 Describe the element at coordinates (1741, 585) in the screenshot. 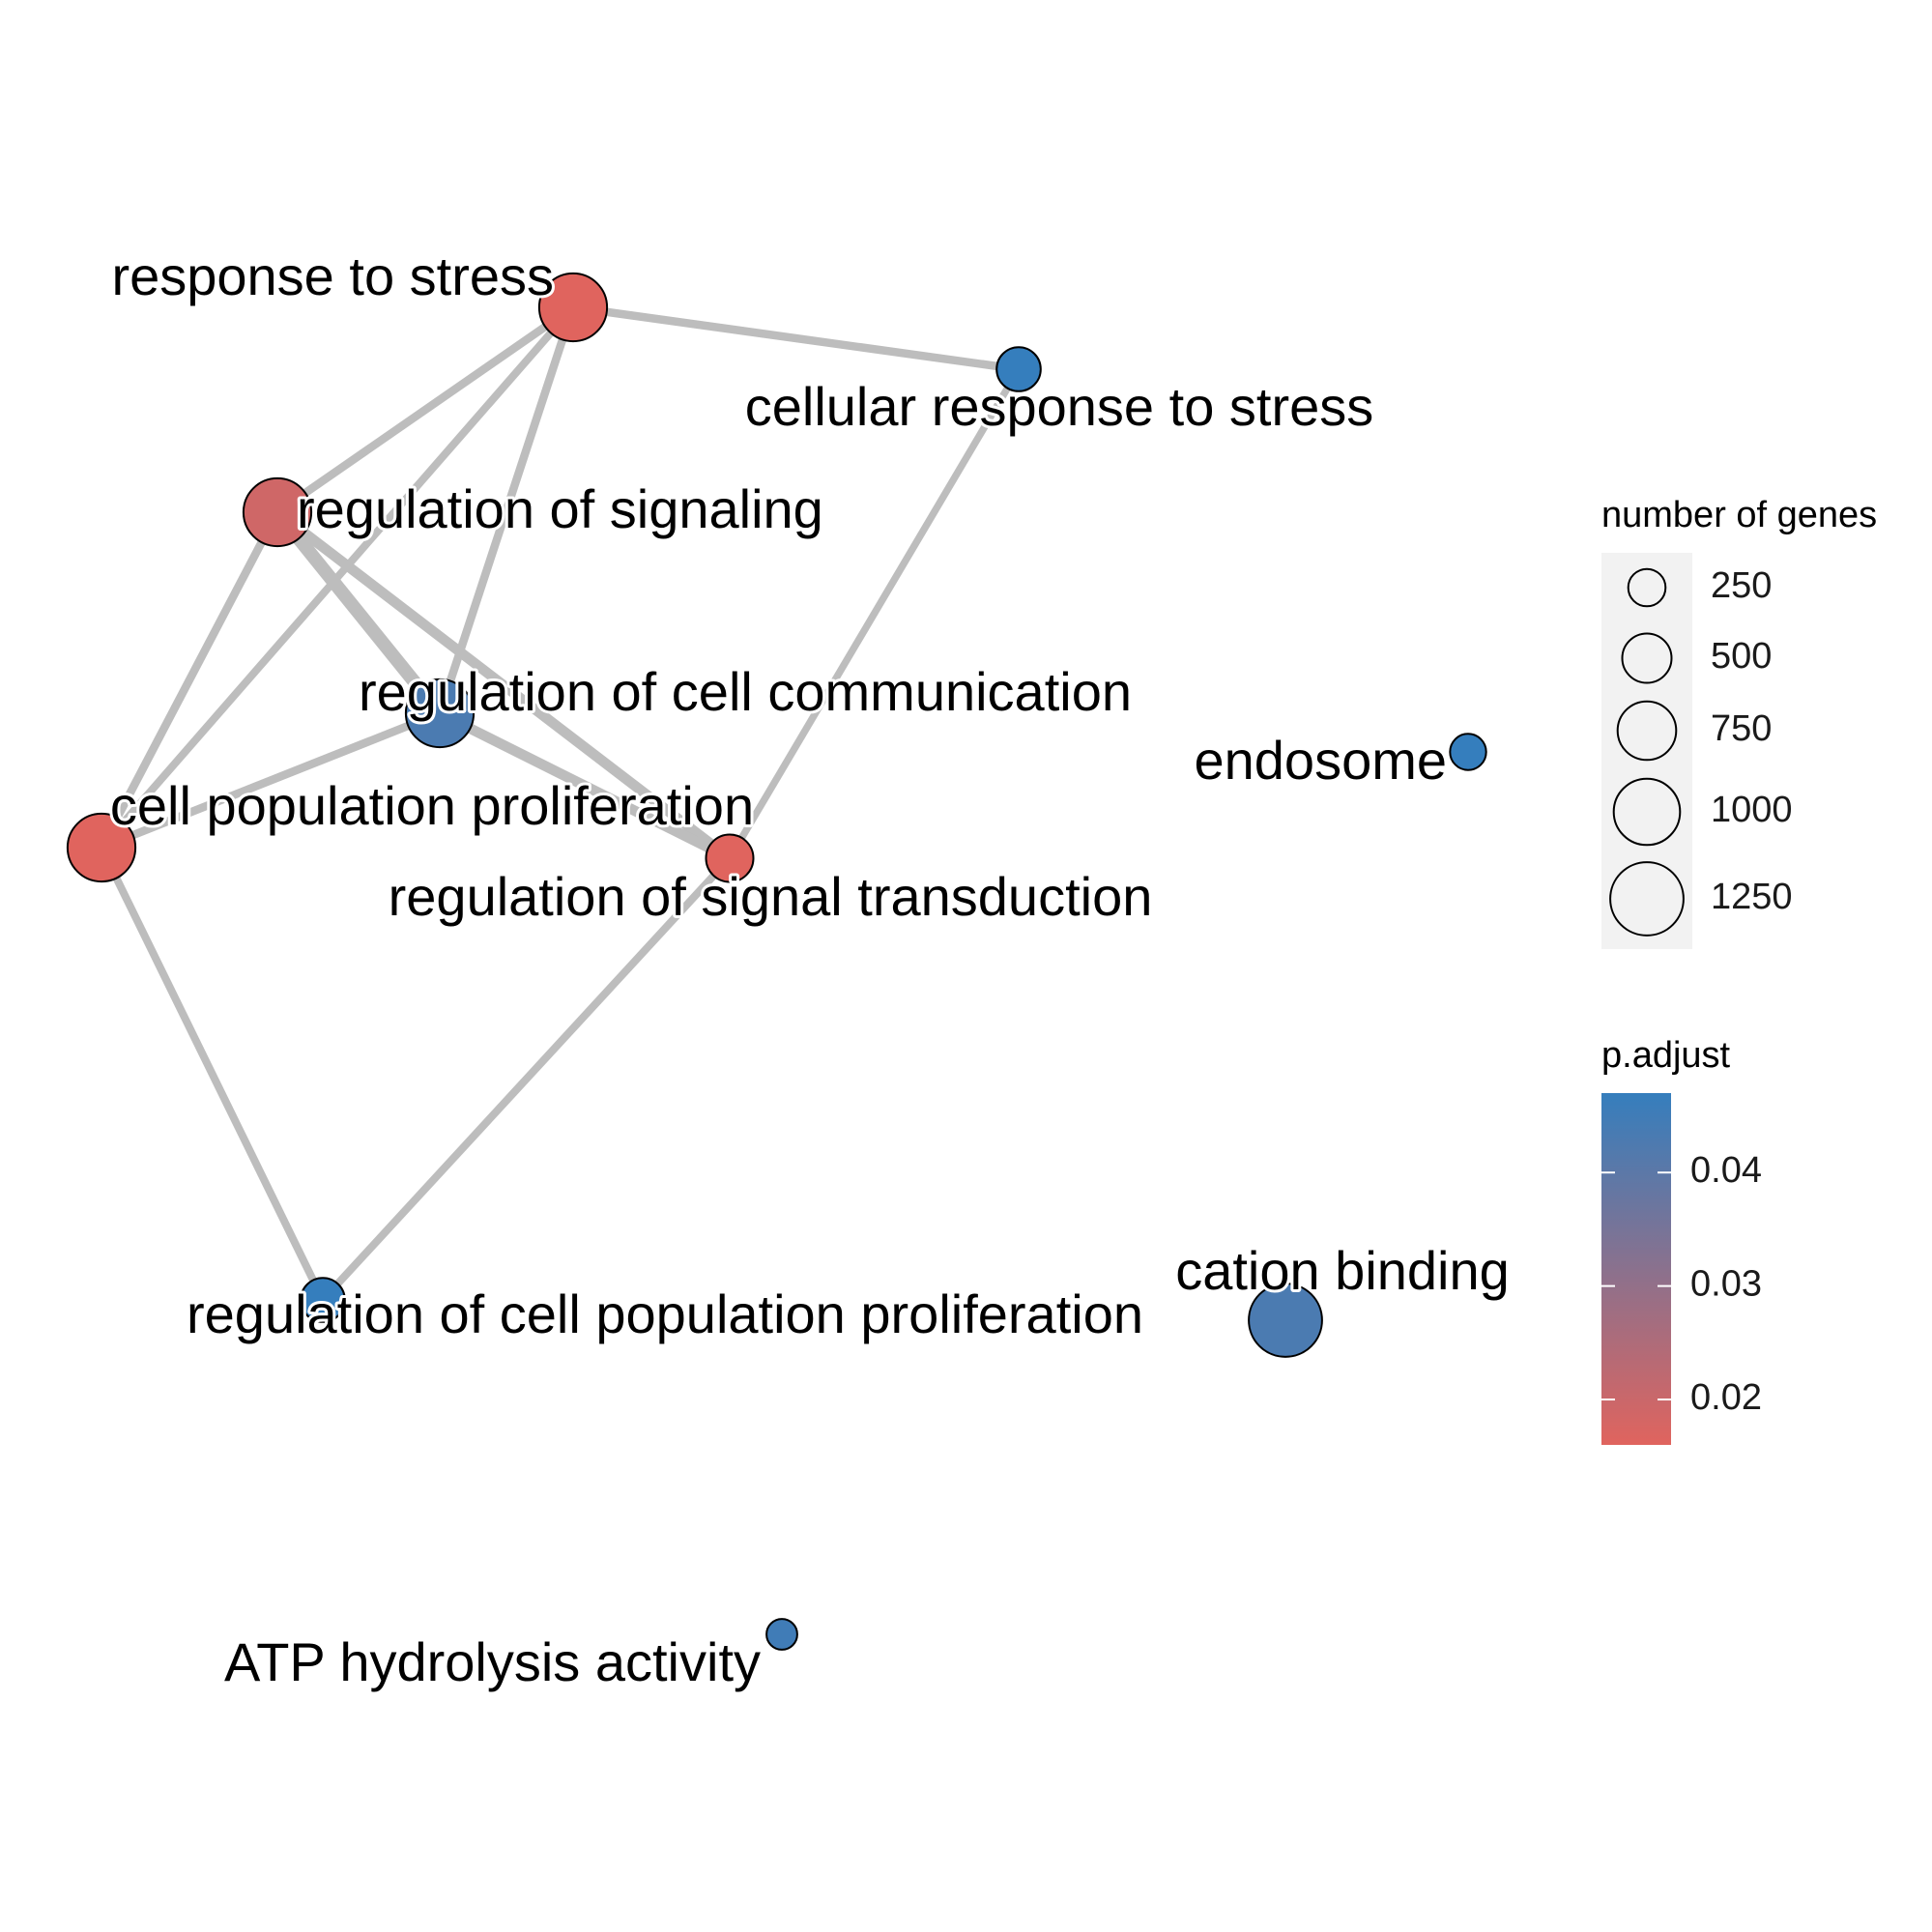

I see `size-legend-label-250: 250` at that location.